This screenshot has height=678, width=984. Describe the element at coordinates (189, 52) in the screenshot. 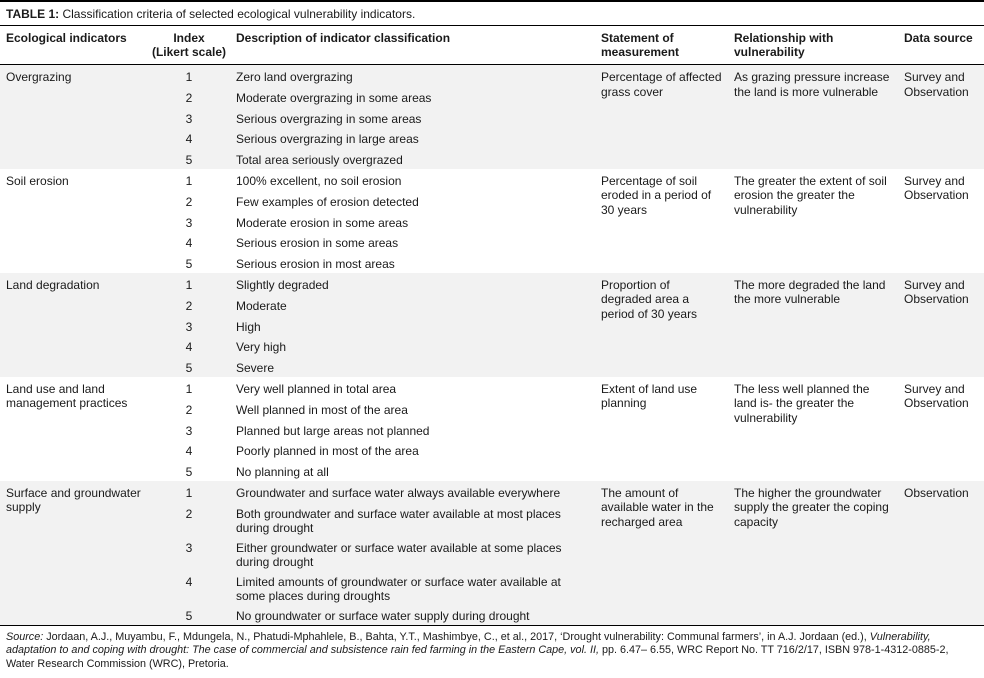

I see `header-index-line2: (Likert scale)` at that location.